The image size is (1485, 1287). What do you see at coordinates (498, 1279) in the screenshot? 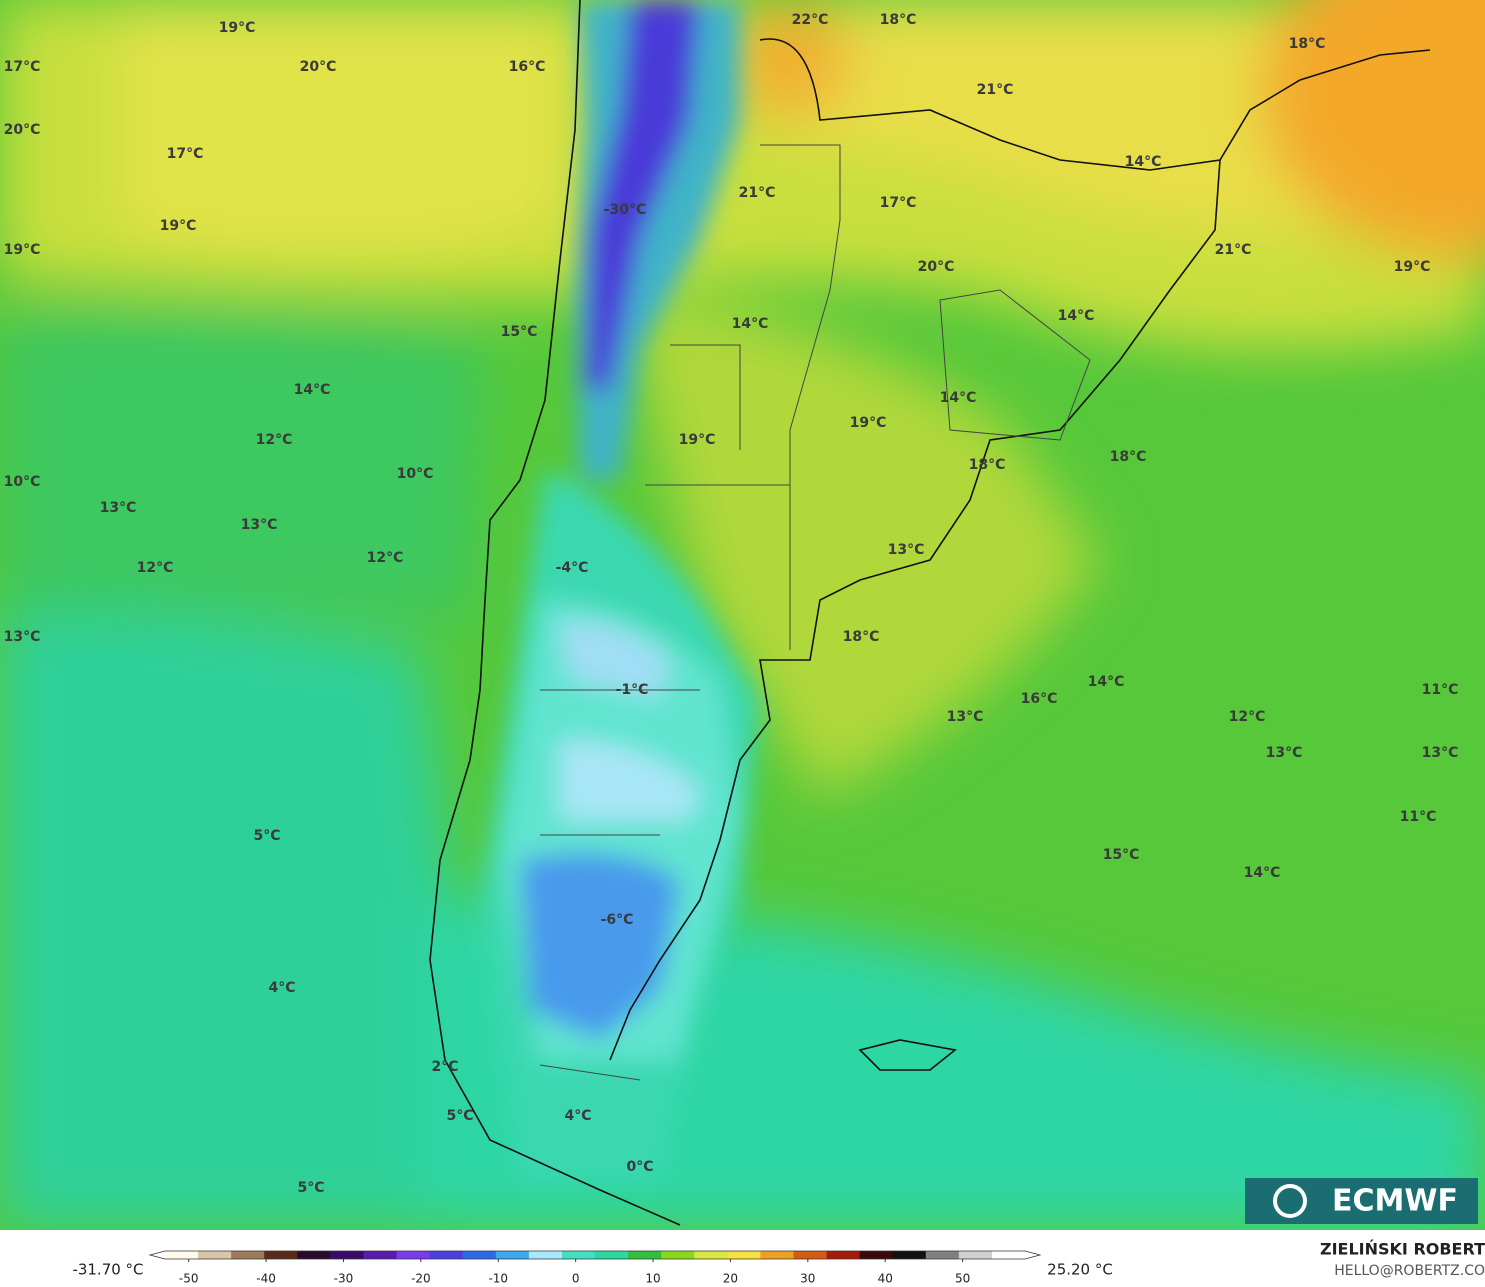
I see `colorbar-tick-label: -10` at bounding box center [498, 1279].